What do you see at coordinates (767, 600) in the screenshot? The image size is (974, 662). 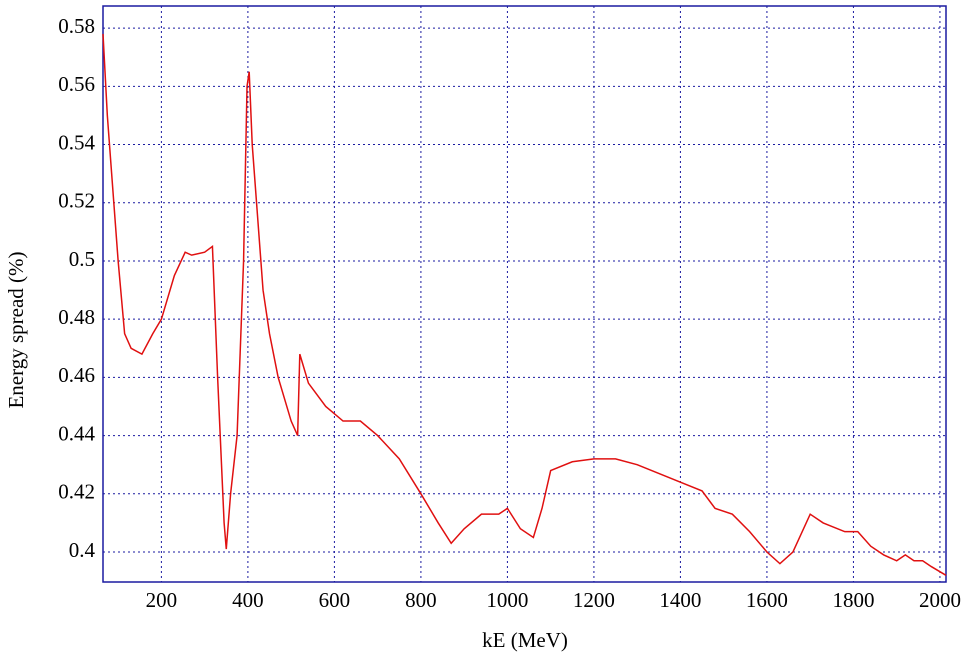 I see `x-tick-label: 1600` at bounding box center [767, 600].